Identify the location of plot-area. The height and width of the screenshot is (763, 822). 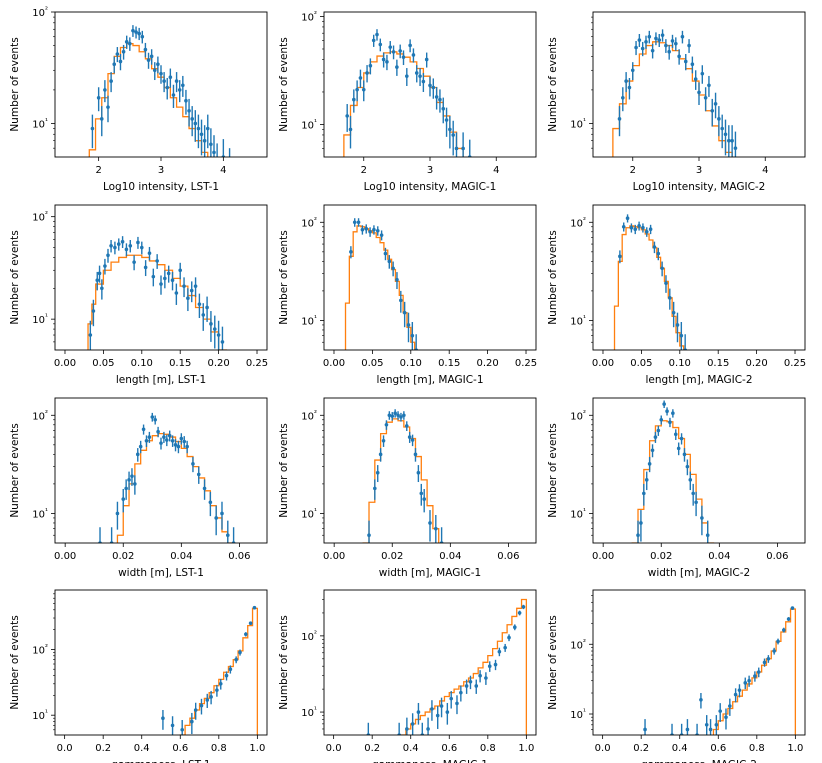
(447, 666).